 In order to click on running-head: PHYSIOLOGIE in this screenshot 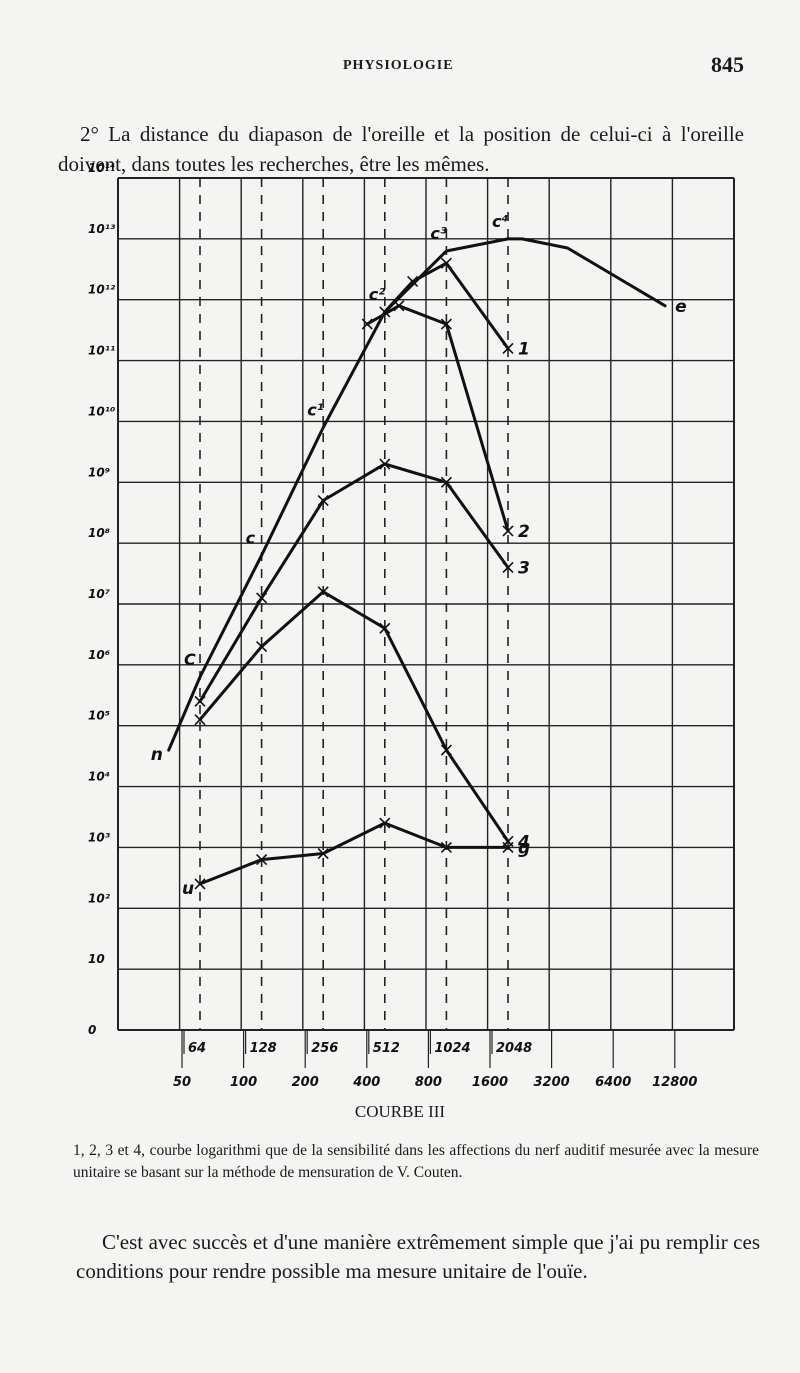, I will do `click(398, 65)`.